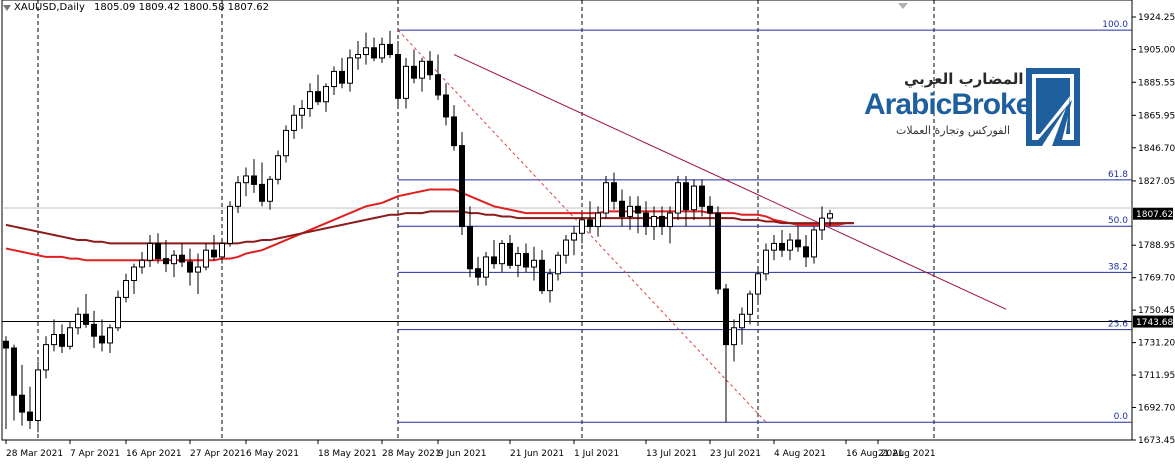  Describe the element at coordinates (1115, 25) in the screenshot. I see `fib-level-label: 100.0` at that location.